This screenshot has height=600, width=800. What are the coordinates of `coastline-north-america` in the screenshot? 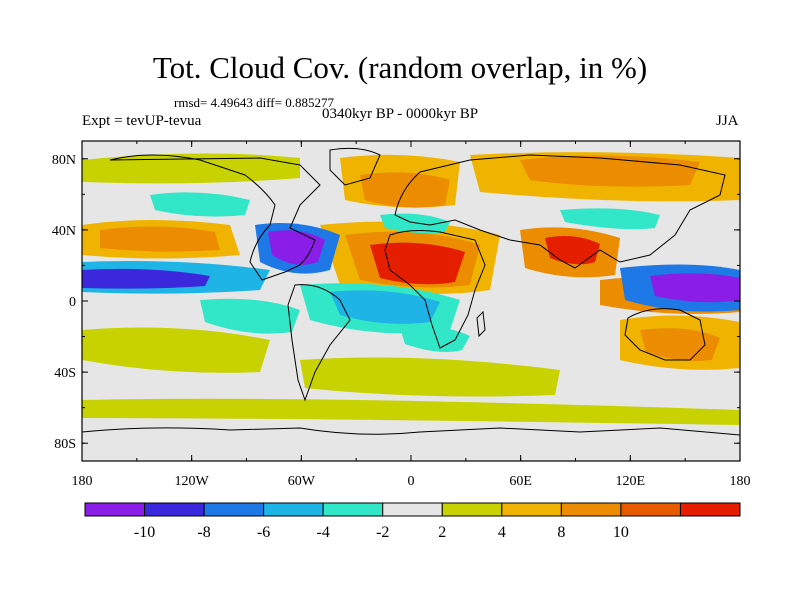 It's located at (215, 217).